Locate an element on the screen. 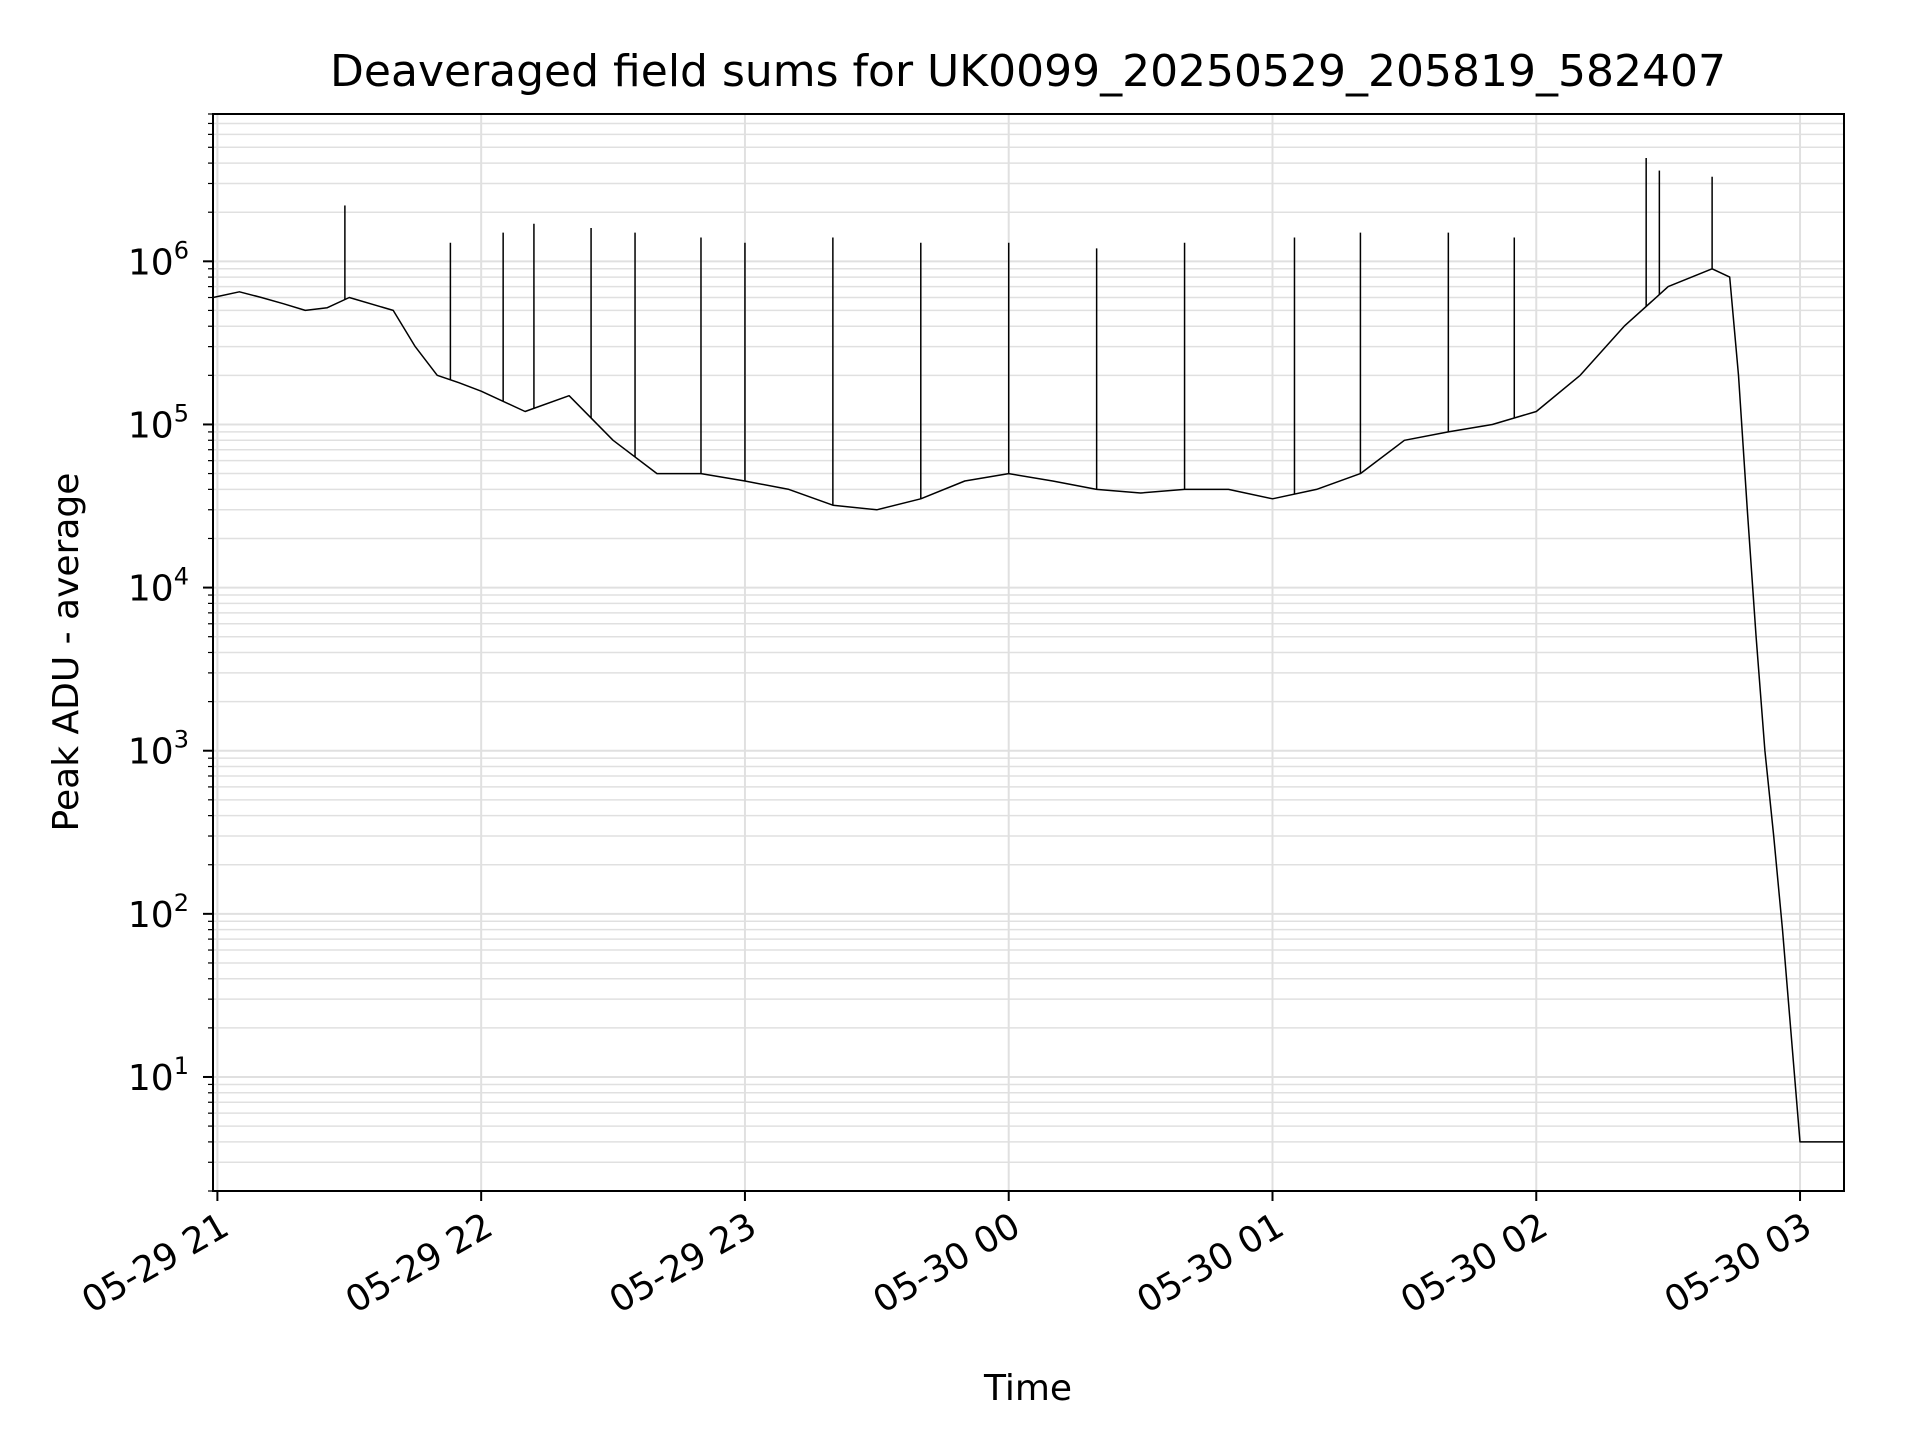 Image resolution: width=1920 pixels, height=1440 pixels. y-tick-exponent: 3 is located at coordinates (181, 740).